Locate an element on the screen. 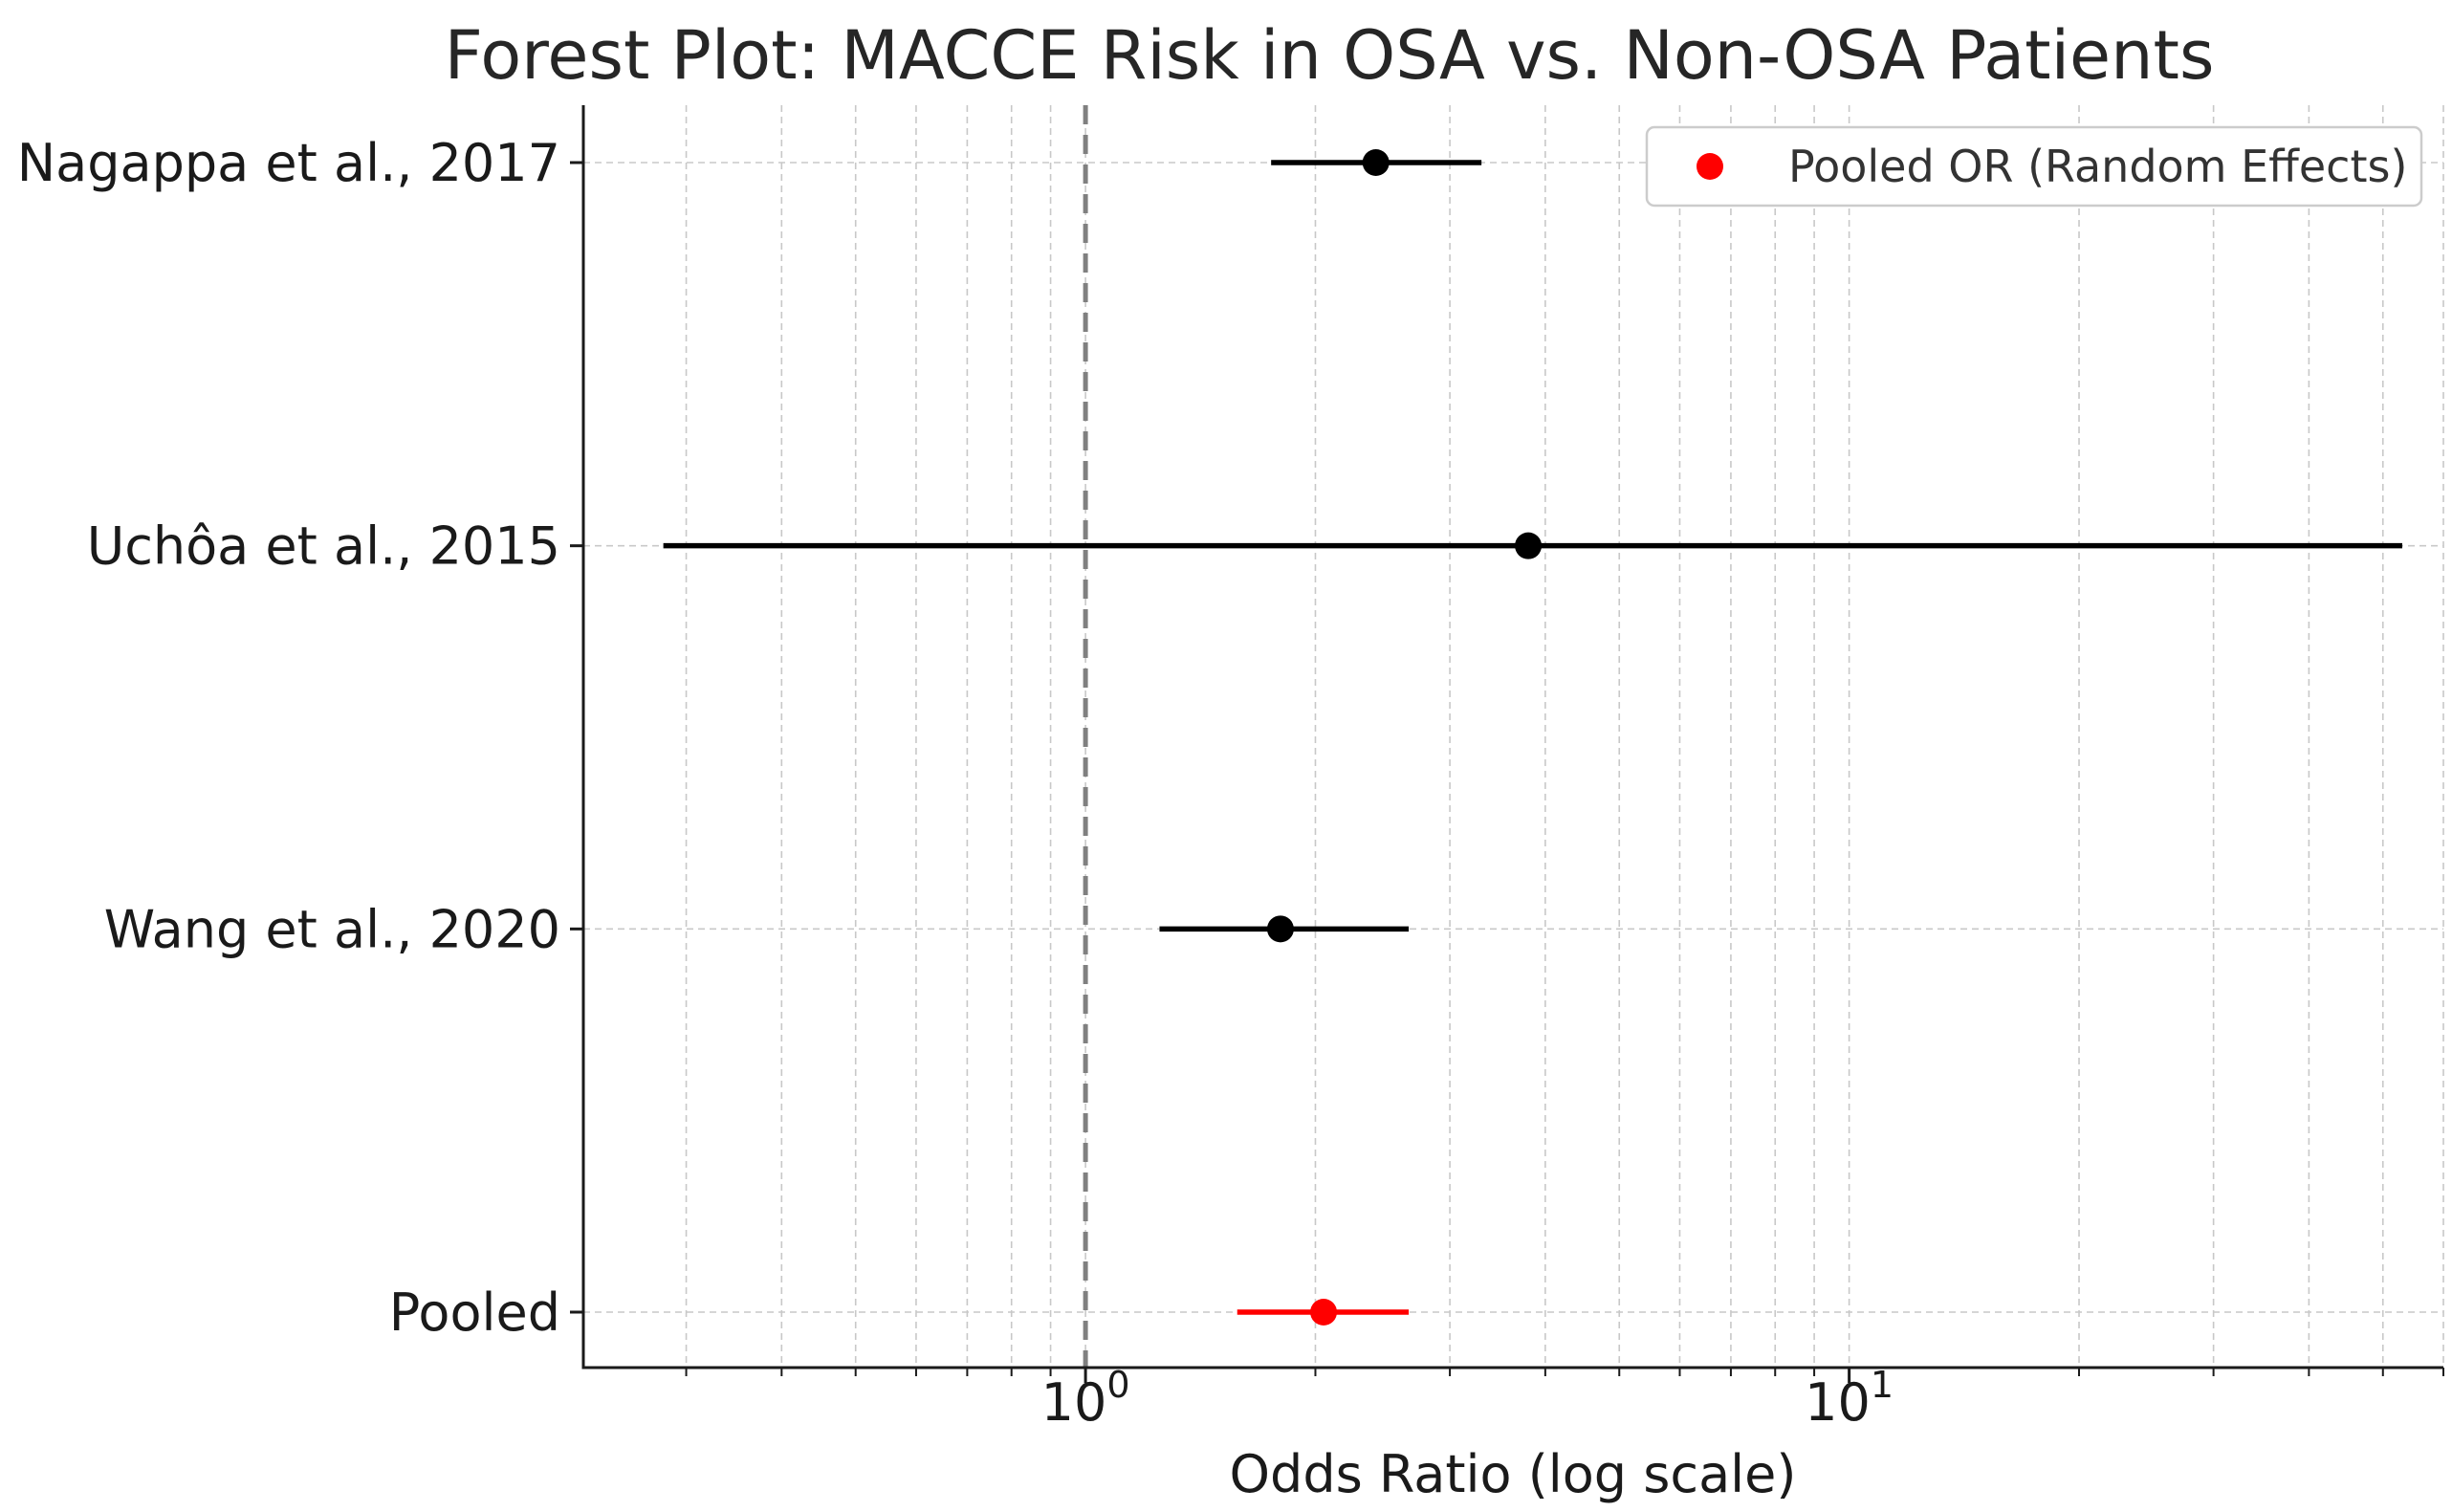 This screenshot has width=2452, height=1512. y-tick-label: Pooled is located at coordinates (474, 1312).